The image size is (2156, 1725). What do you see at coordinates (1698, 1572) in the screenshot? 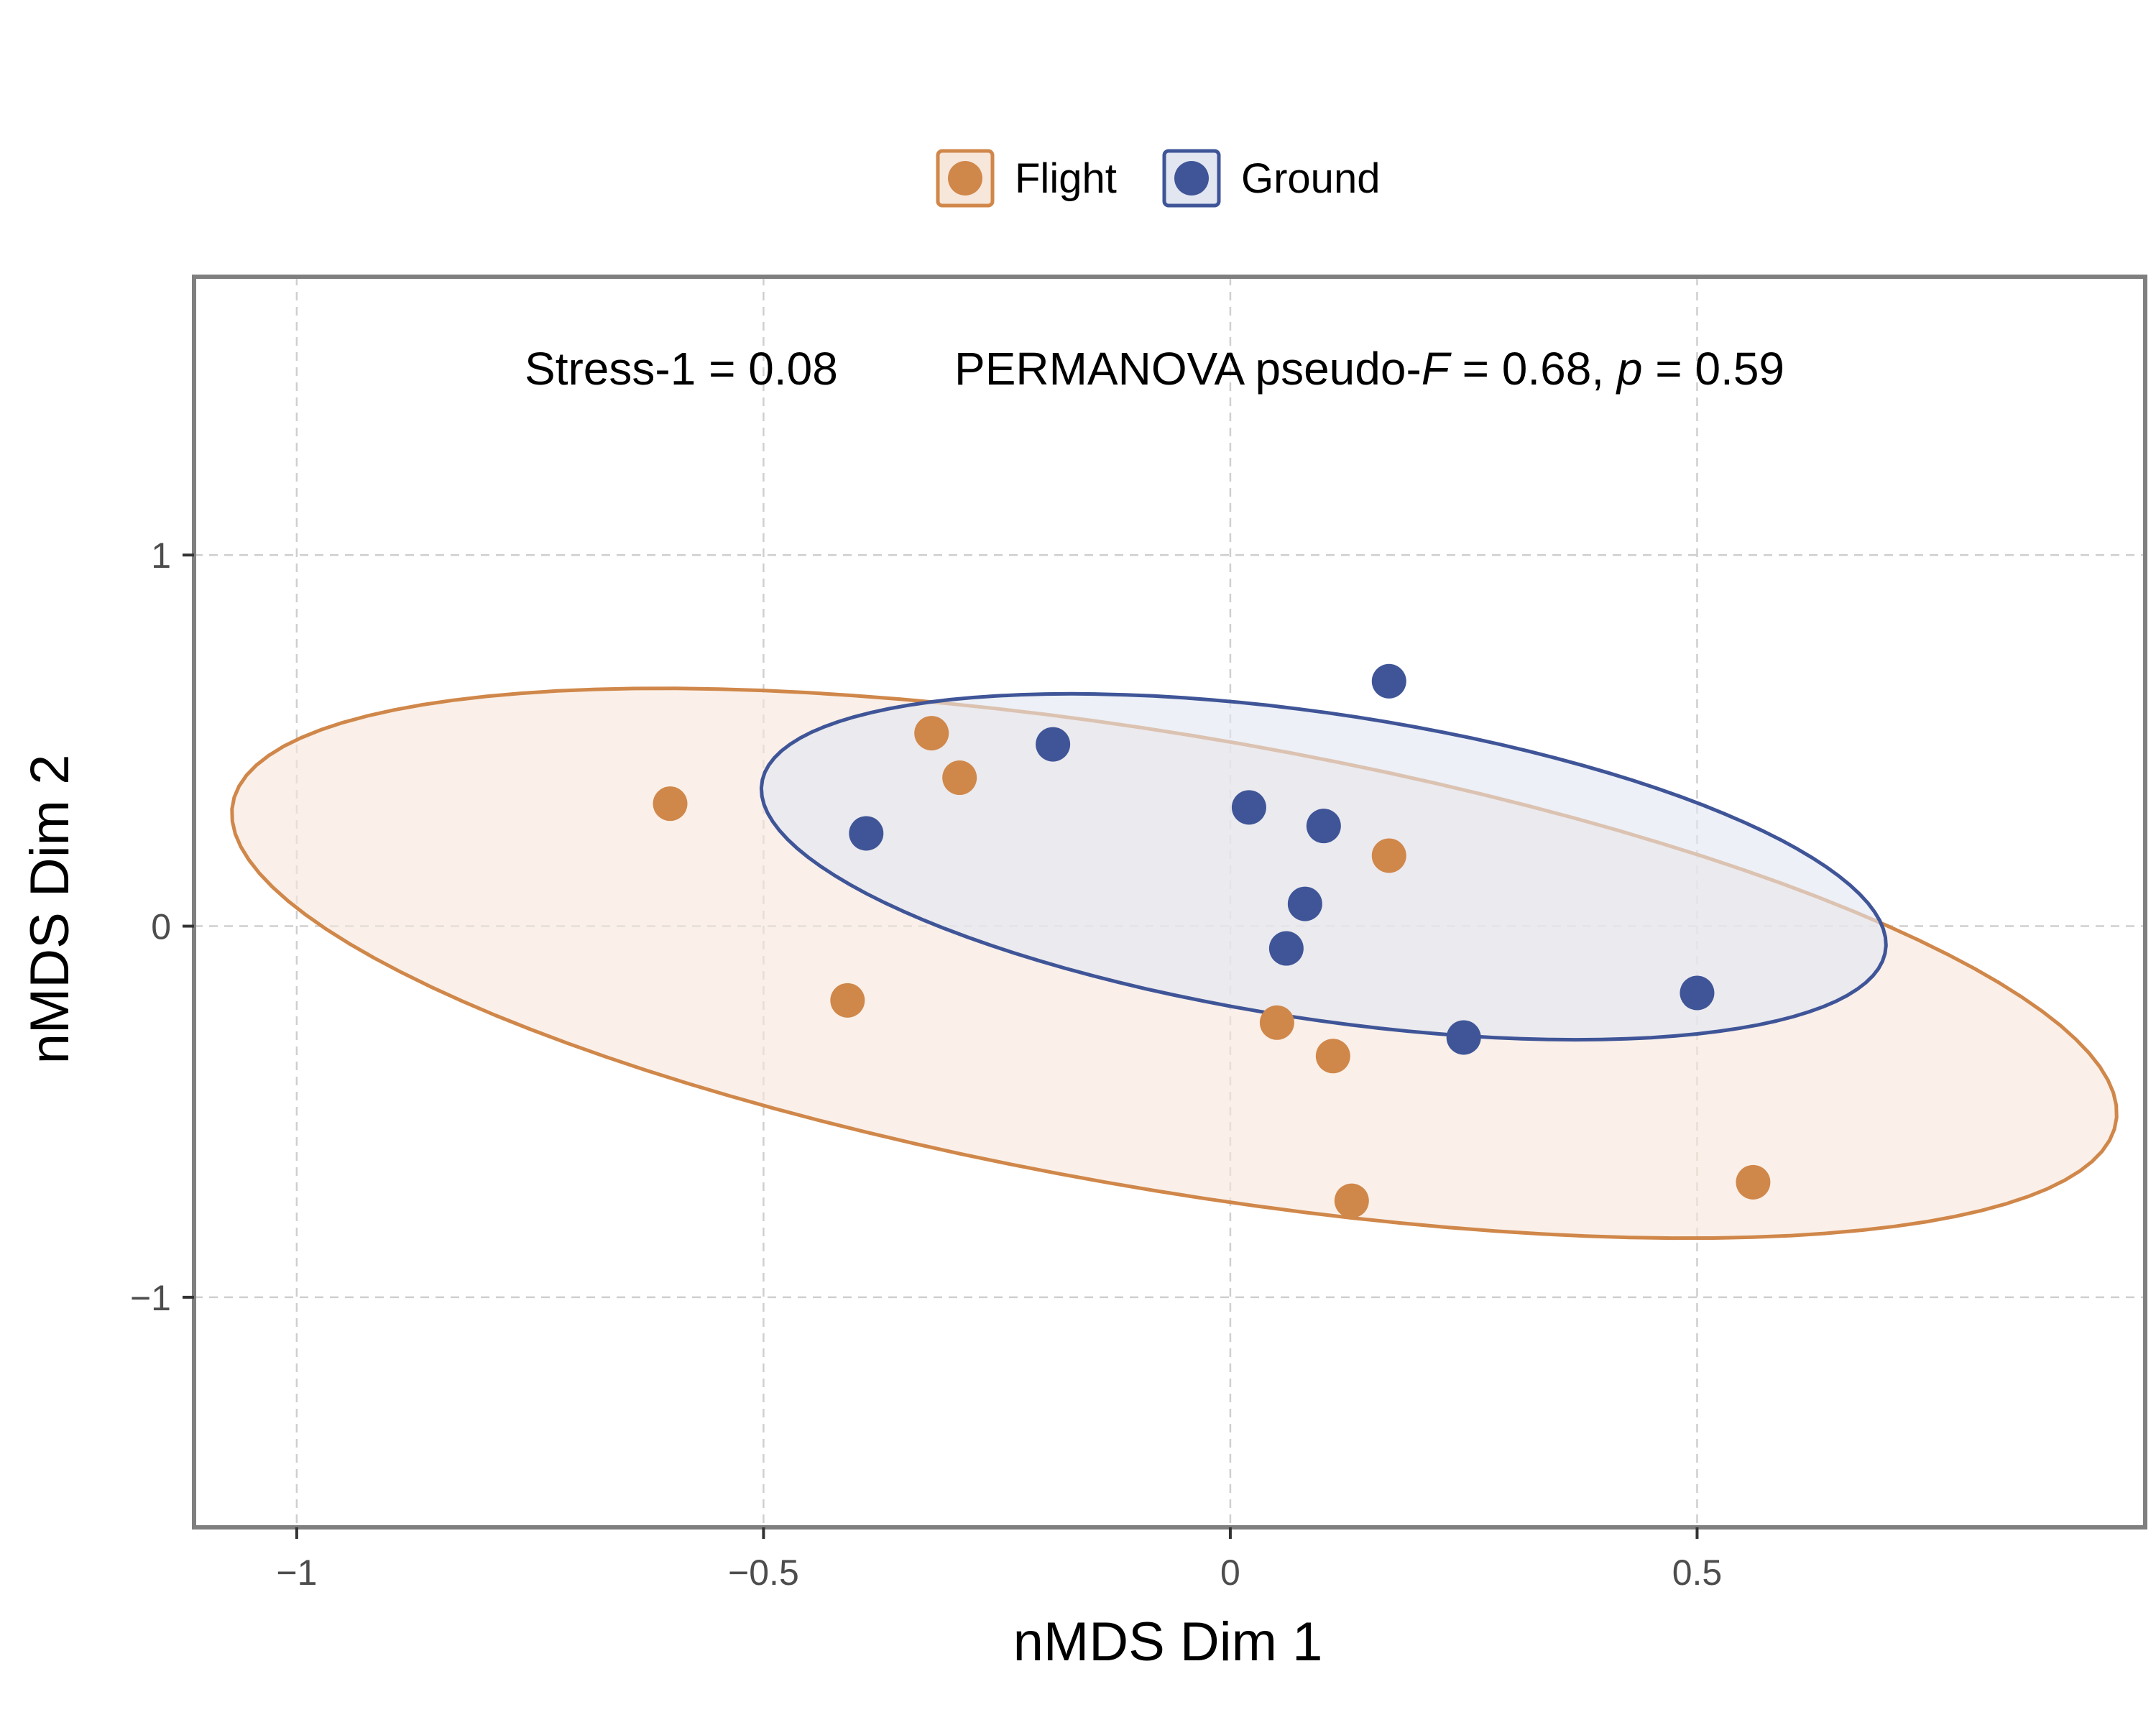
I see `x-tick-label: 0.5` at bounding box center [1698, 1572].